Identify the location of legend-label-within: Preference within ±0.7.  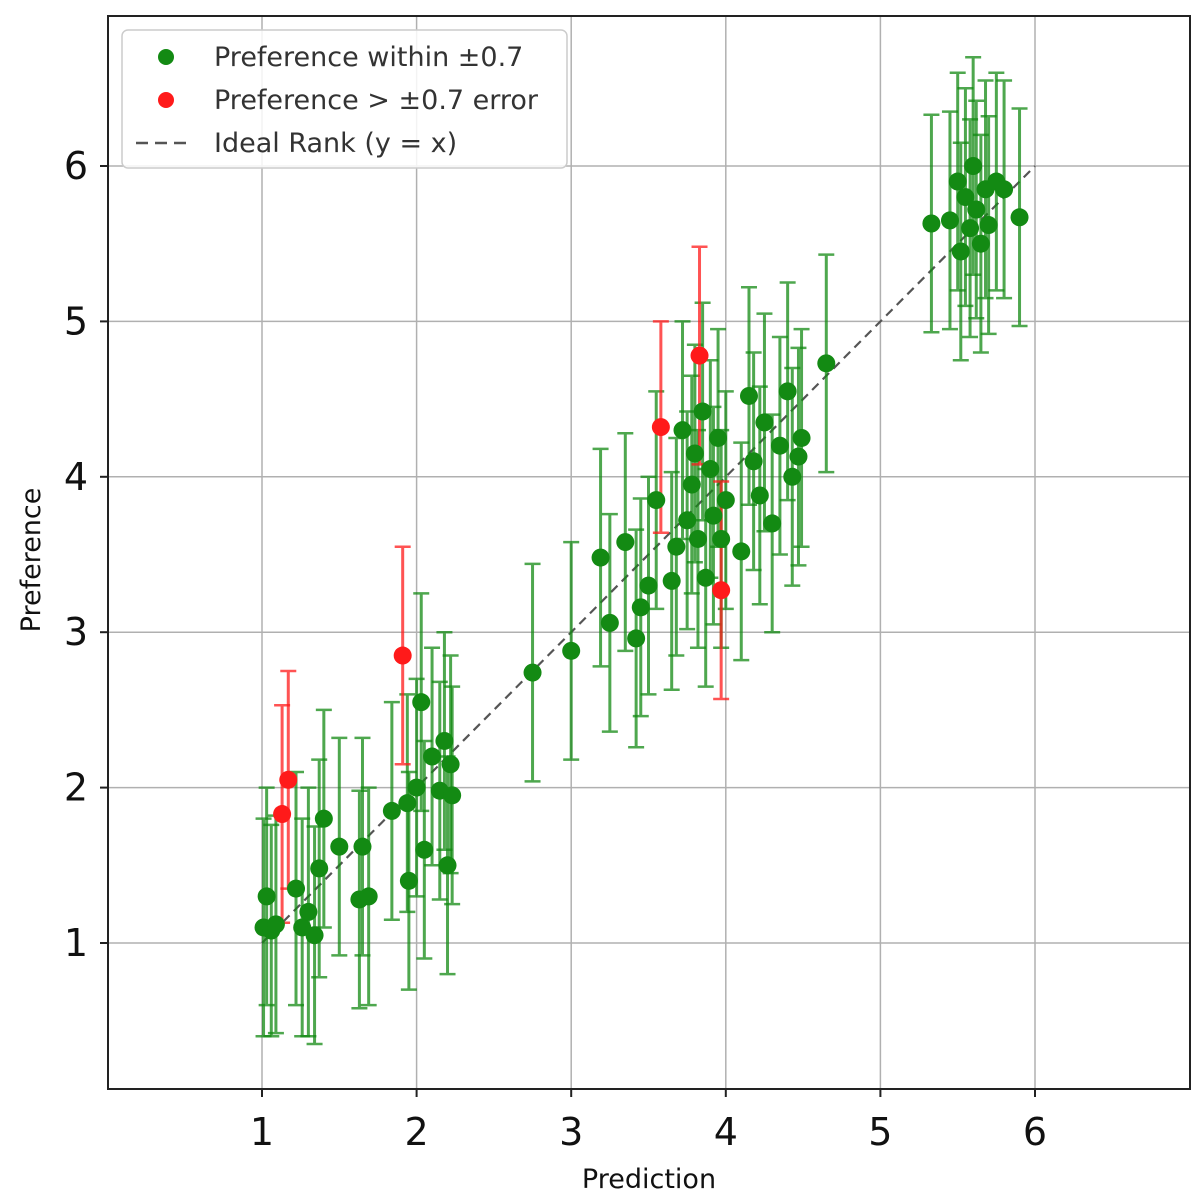
(368, 57).